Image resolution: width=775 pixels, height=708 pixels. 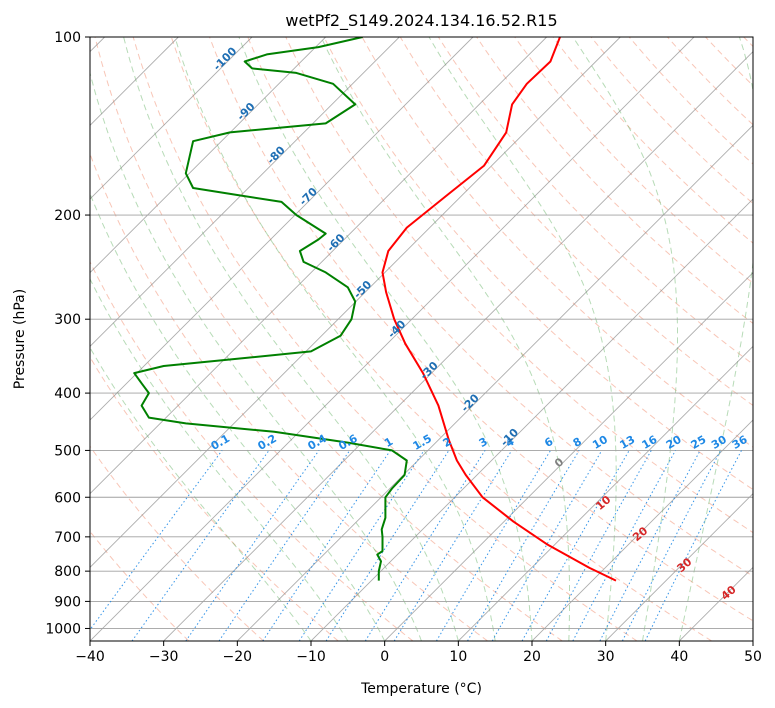 I want to click on y-tick-label: 400, so click(x=67, y=394).